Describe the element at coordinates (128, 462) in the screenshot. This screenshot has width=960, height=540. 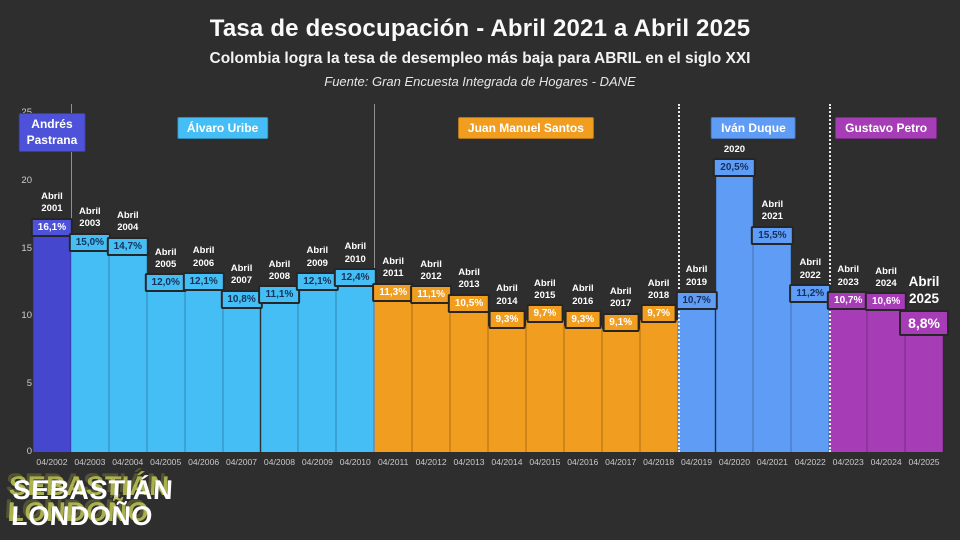
I see `x-axis-tick-label: 04/2004` at that location.